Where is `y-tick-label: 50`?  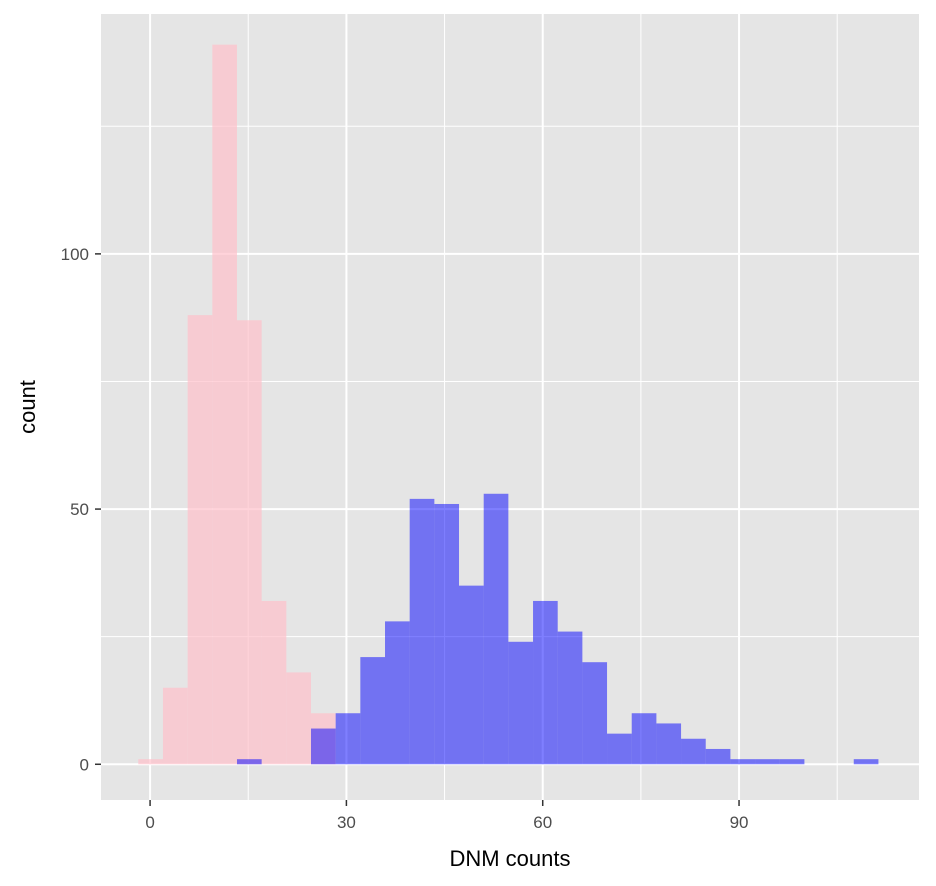
y-tick-label: 50 is located at coordinates (79, 509).